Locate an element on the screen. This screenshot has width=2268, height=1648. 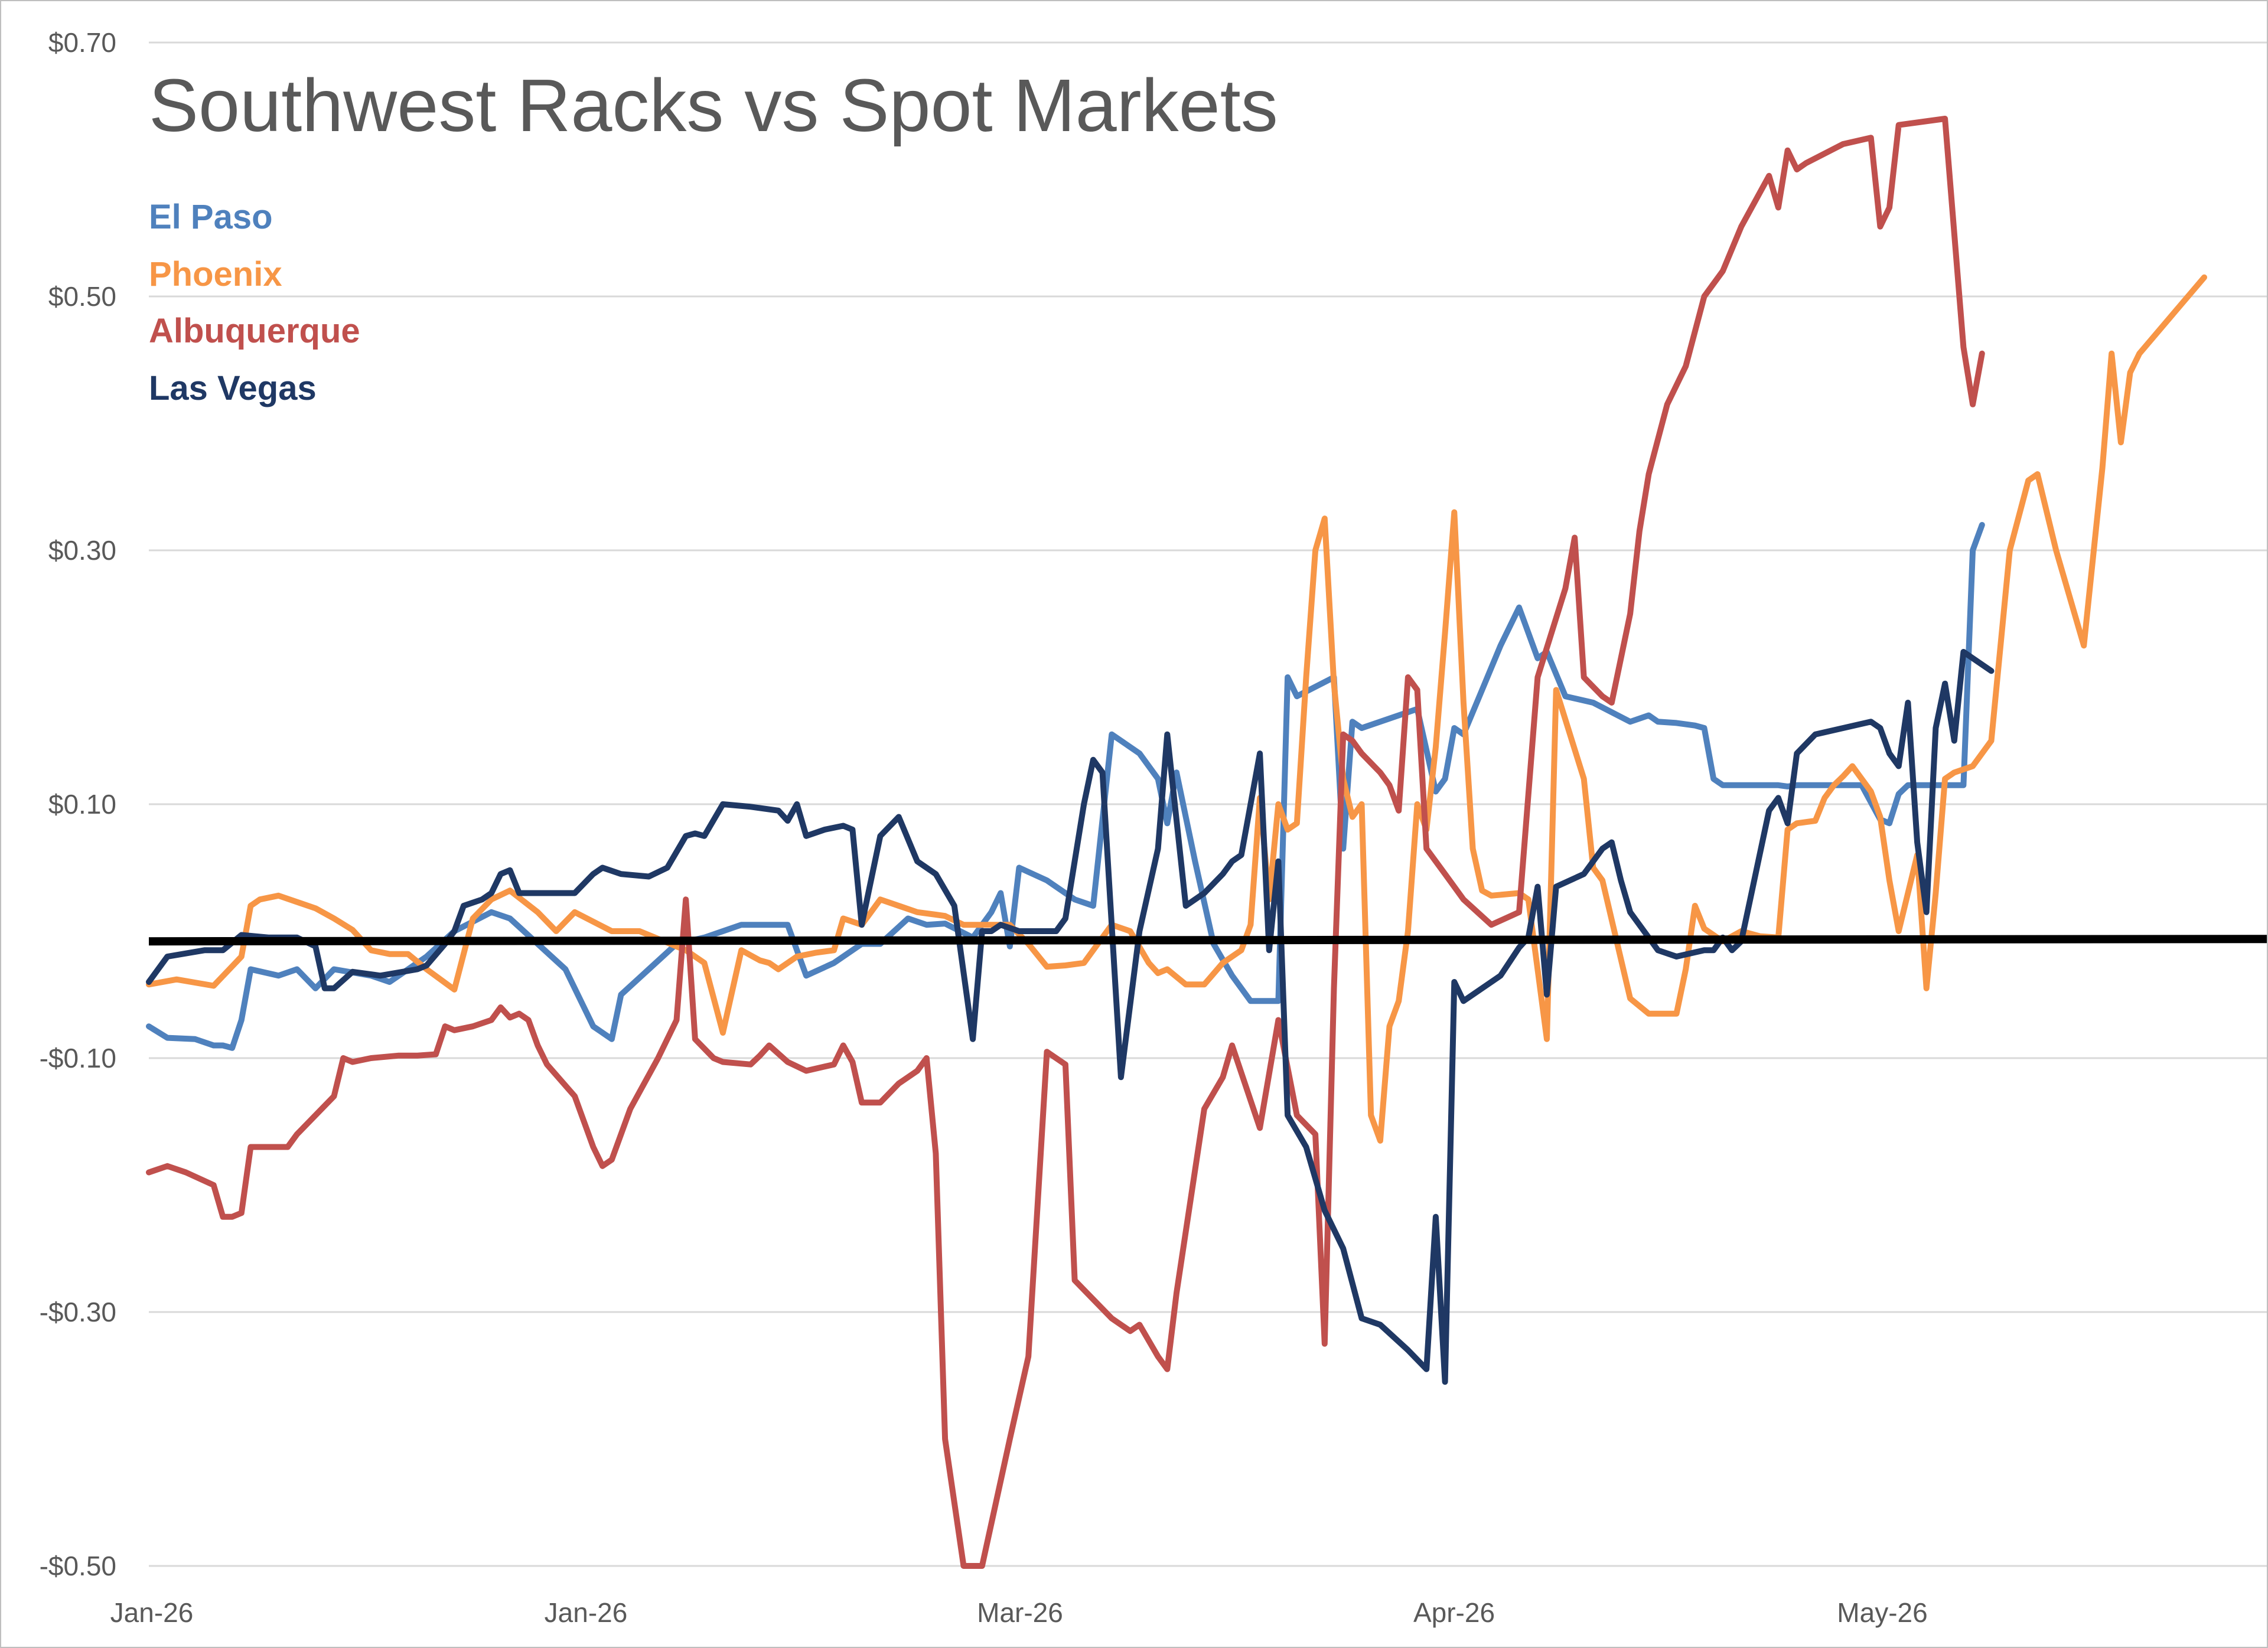
zero-reference-line is located at coordinates (1207, 940).